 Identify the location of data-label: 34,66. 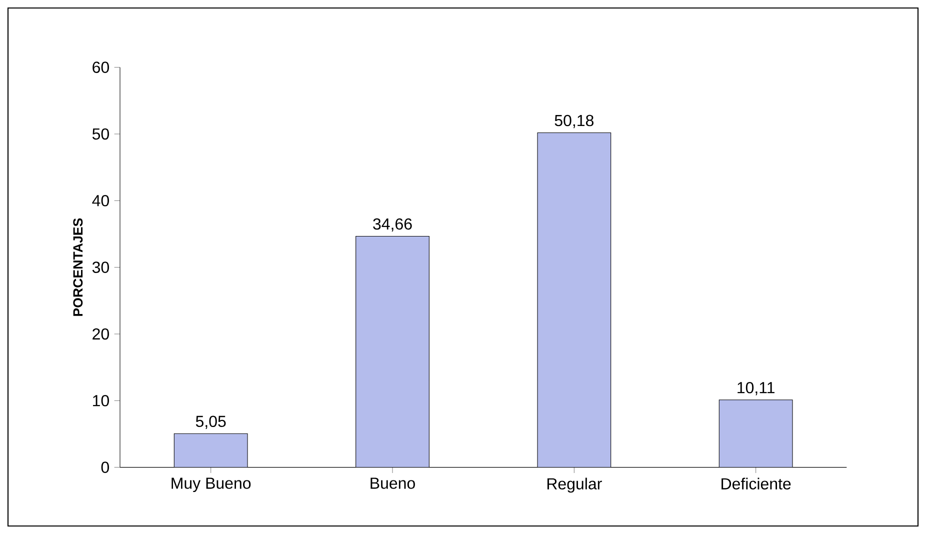
(392, 225).